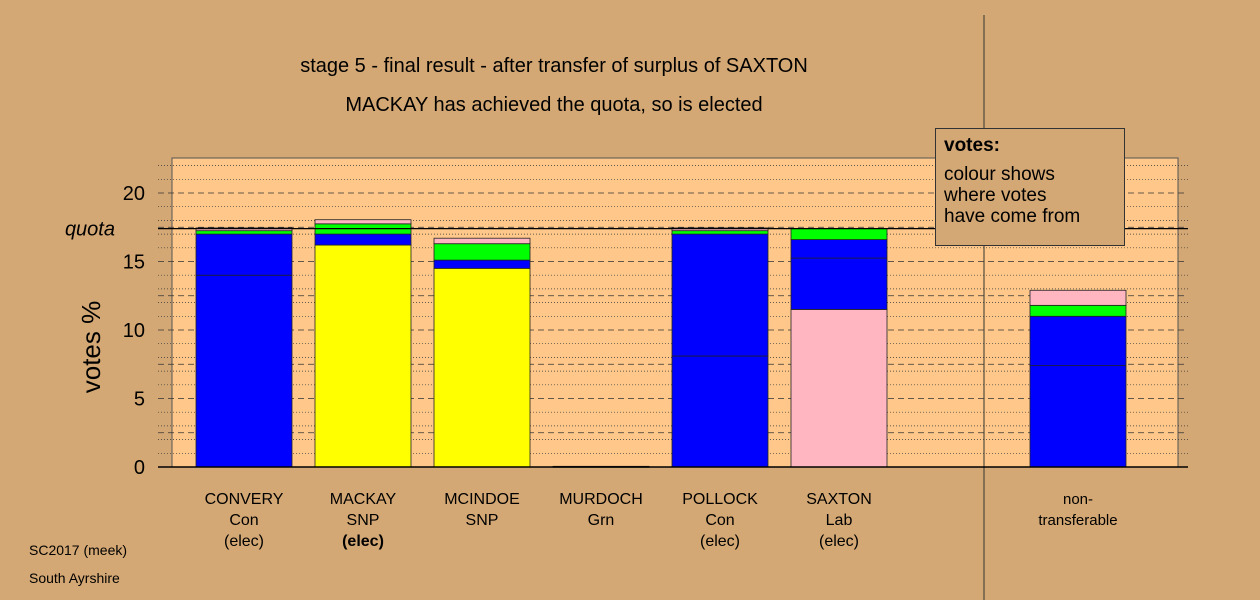 This screenshot has height=600, width=1260. I want to click on candidate-label-mcindoe: MCINDOE SNP, so click(482, 510).